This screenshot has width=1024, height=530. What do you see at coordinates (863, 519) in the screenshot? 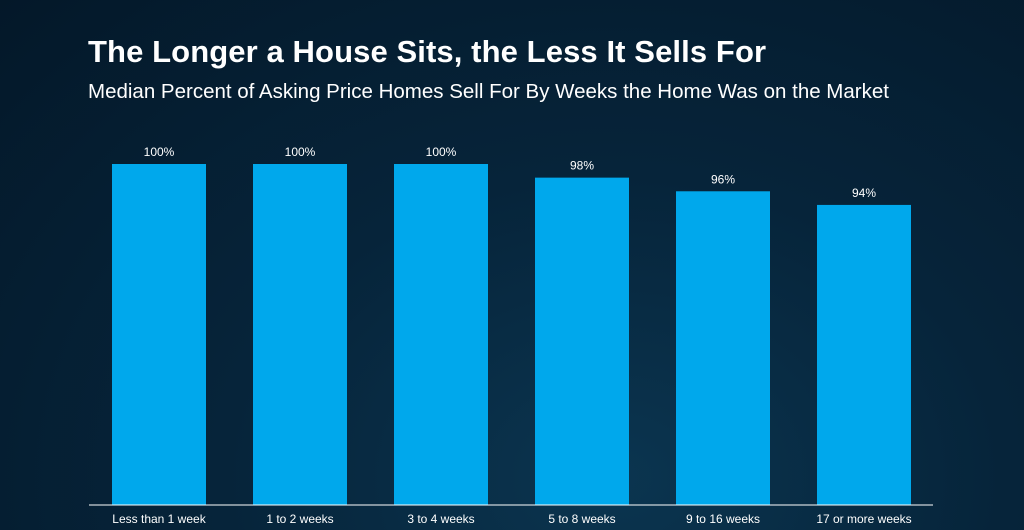
I see `x-tick-label-6: 17 or more weeks` at bounding box center [863, 519].